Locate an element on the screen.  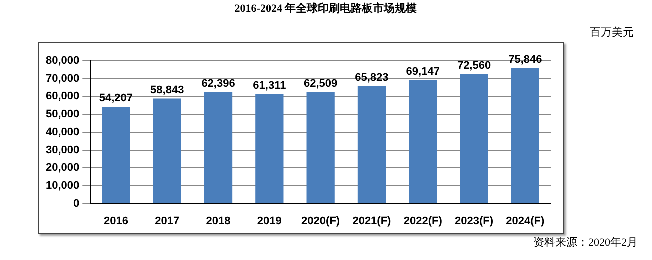
text: 资料来源：2020年2月 is located at coordinates (586, 243).